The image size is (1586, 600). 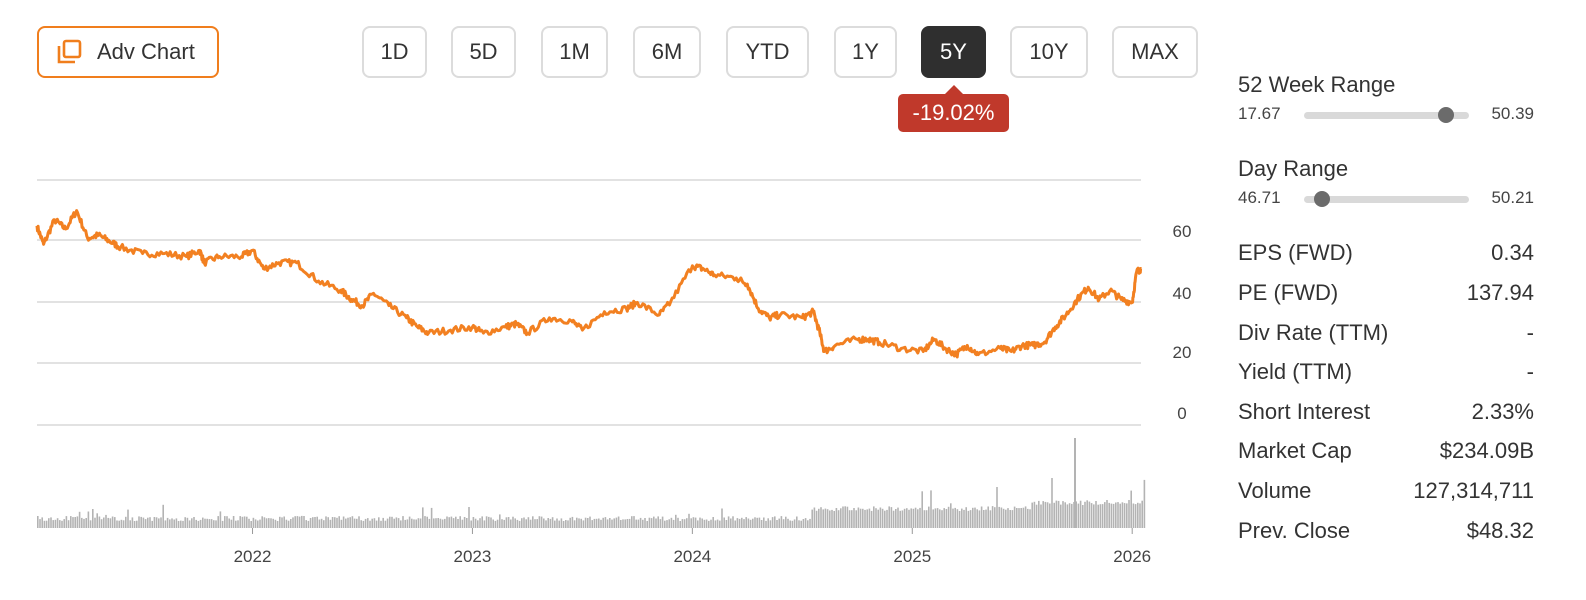 What do you see at coordinates (574, 52) in the screenshot?
I see `range-button-1m: 1M` at bounding box center [574, 52].